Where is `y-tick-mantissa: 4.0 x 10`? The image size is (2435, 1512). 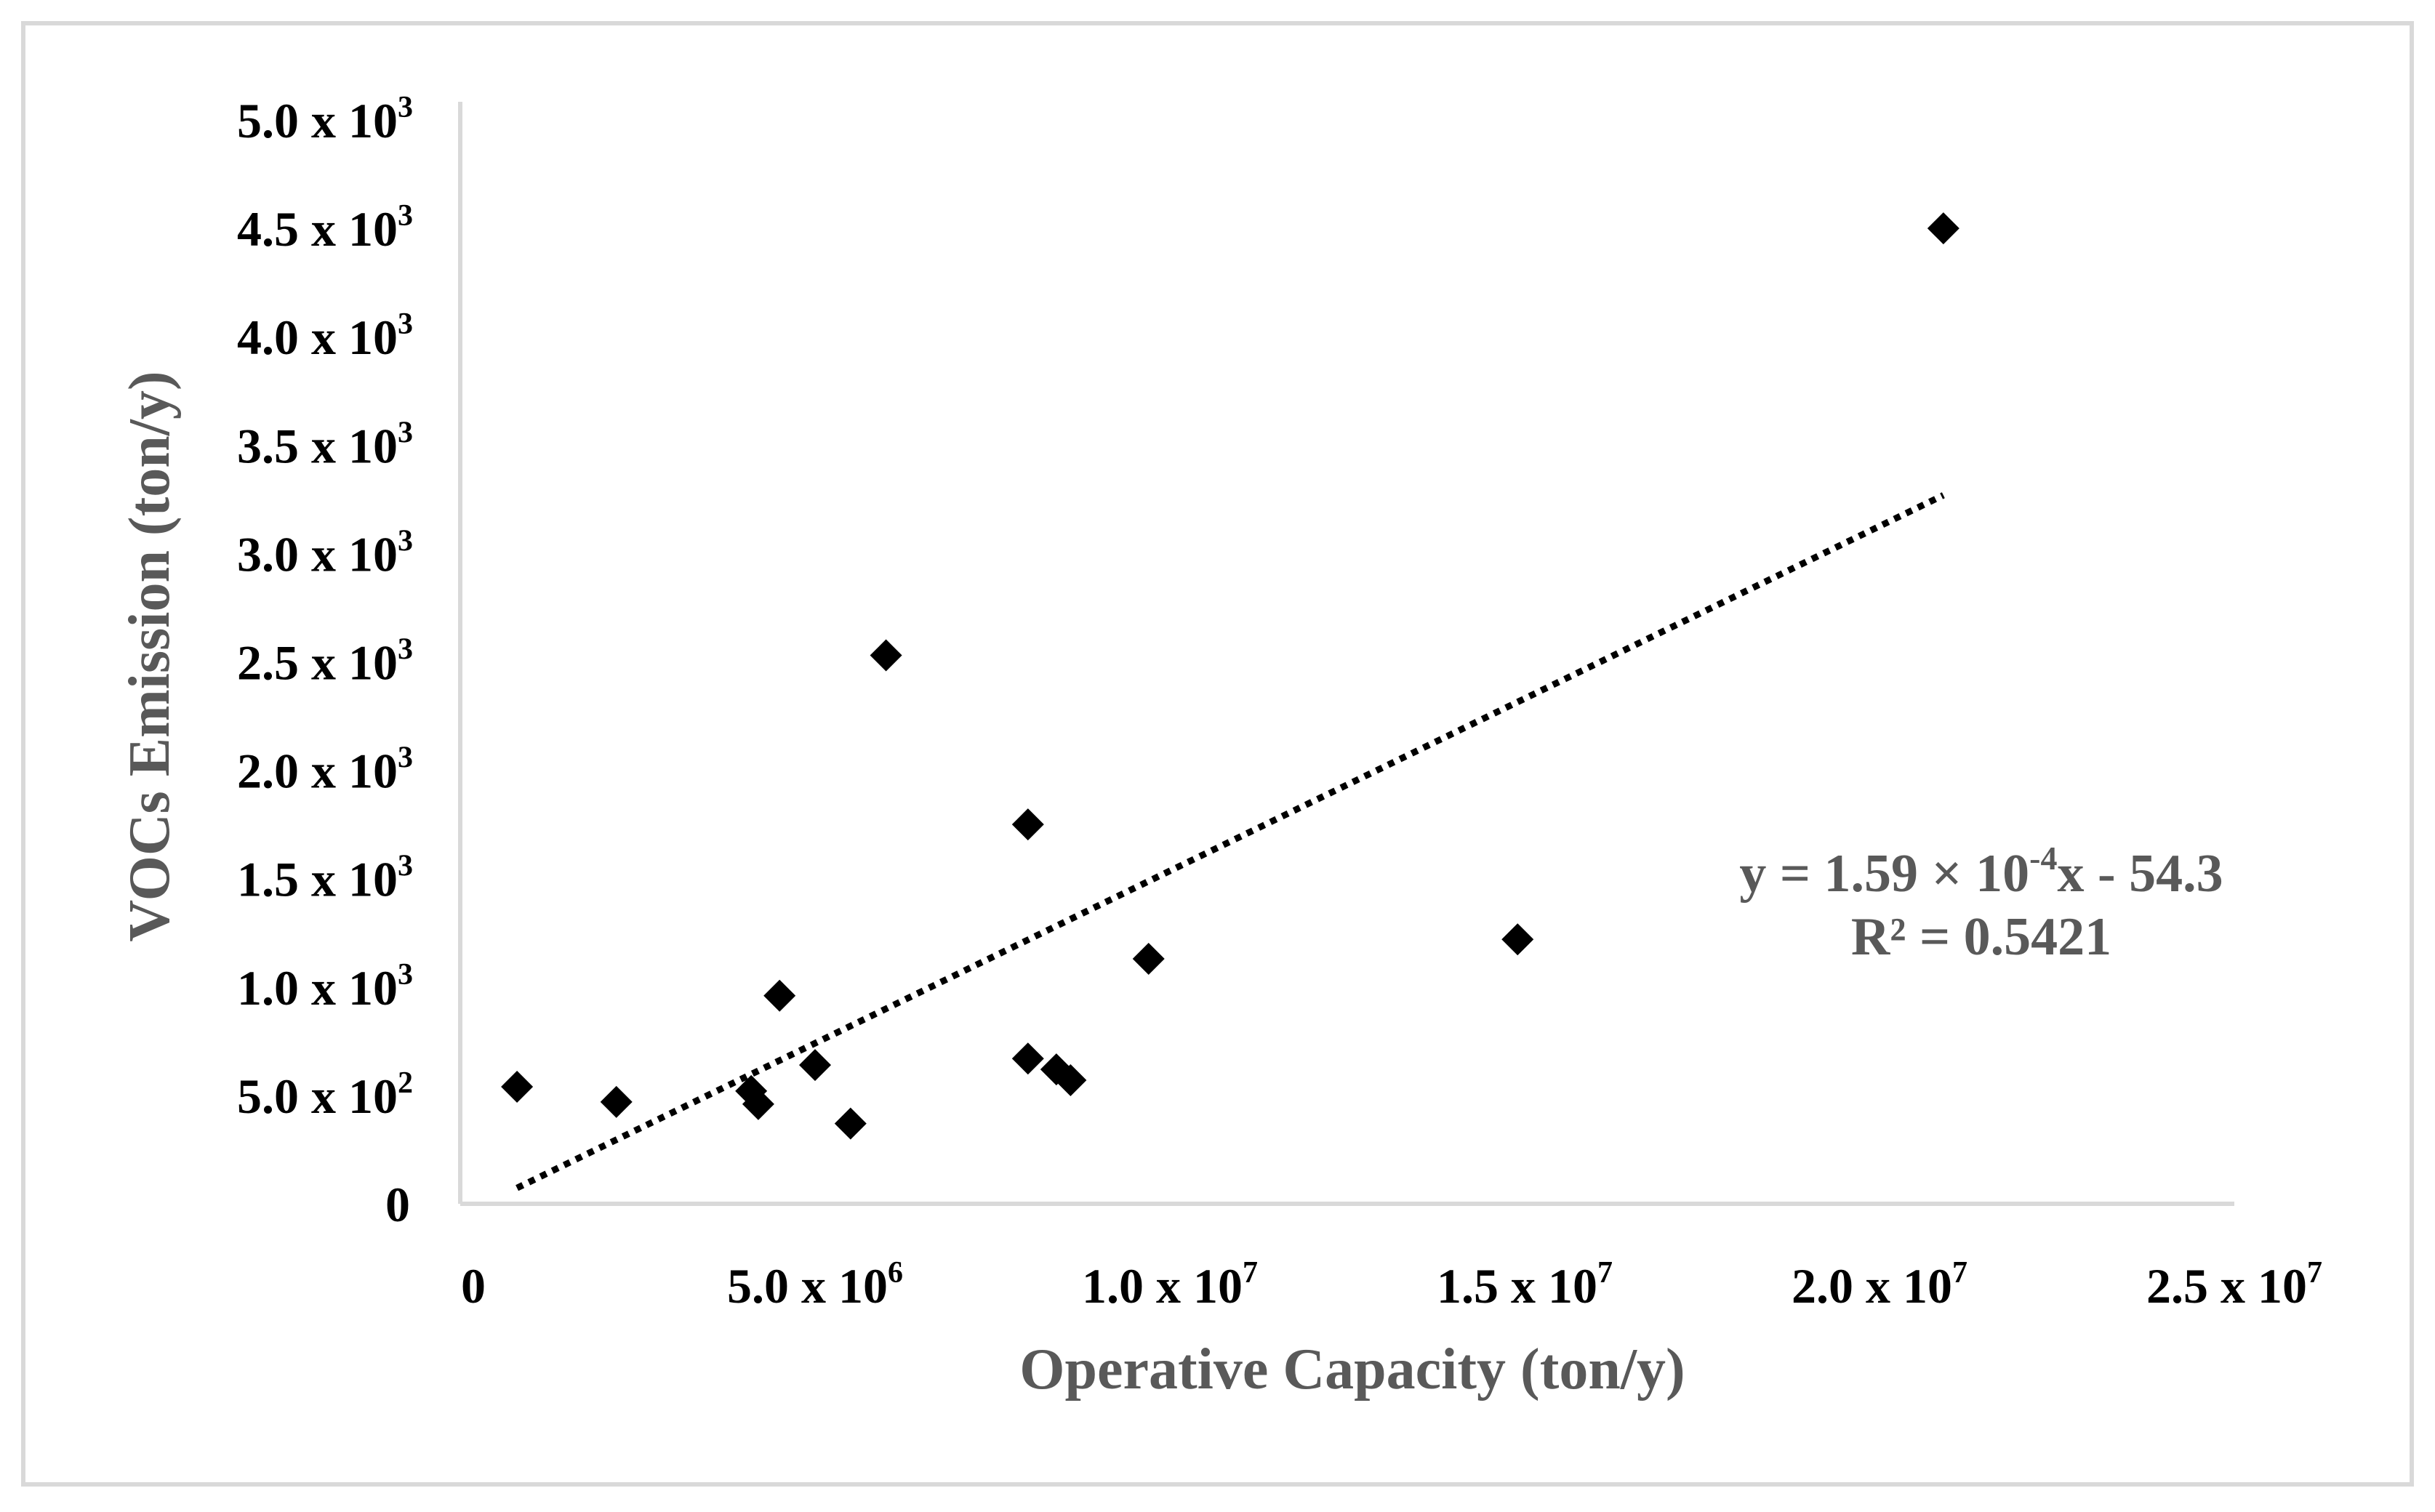
y-tick-mantissa: 4.0 x 10 is located at coordinates (317, 337).